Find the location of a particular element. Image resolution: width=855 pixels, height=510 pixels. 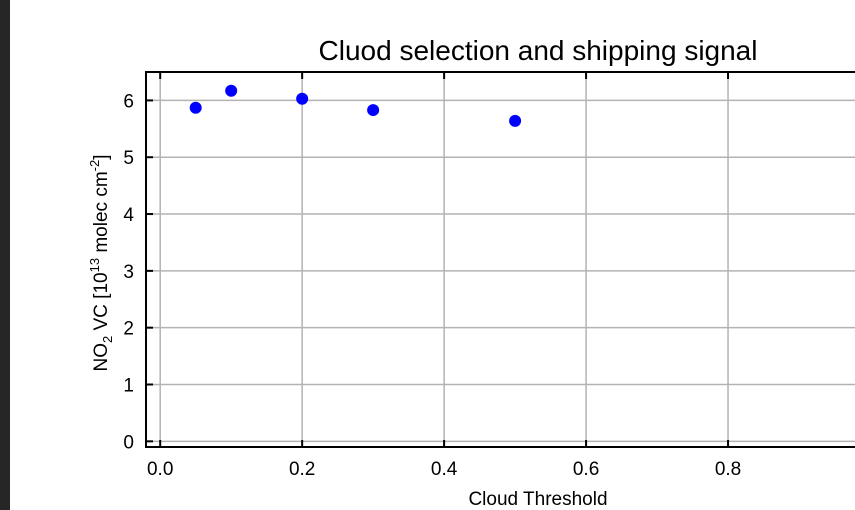

data-points is located at coordinates (355, 105).